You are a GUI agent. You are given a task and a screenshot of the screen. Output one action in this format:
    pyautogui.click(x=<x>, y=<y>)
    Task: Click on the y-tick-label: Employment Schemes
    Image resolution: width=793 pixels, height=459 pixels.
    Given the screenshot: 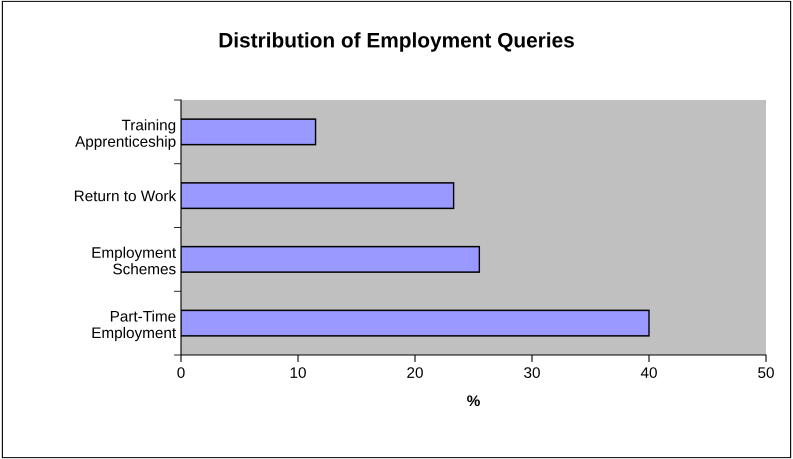 What is the action you would take?
    pyautogui.click(x=134, y=260)
    